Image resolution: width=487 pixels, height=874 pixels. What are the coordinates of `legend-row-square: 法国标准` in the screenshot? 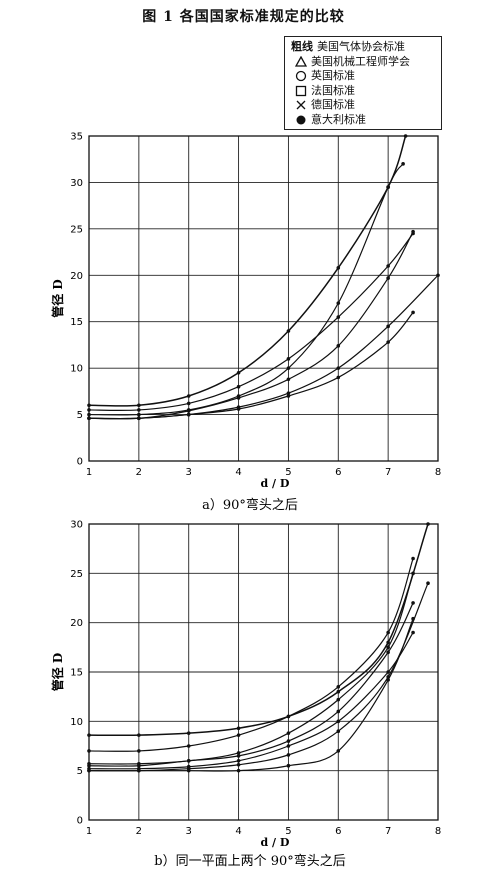 It's located at (363, 91).